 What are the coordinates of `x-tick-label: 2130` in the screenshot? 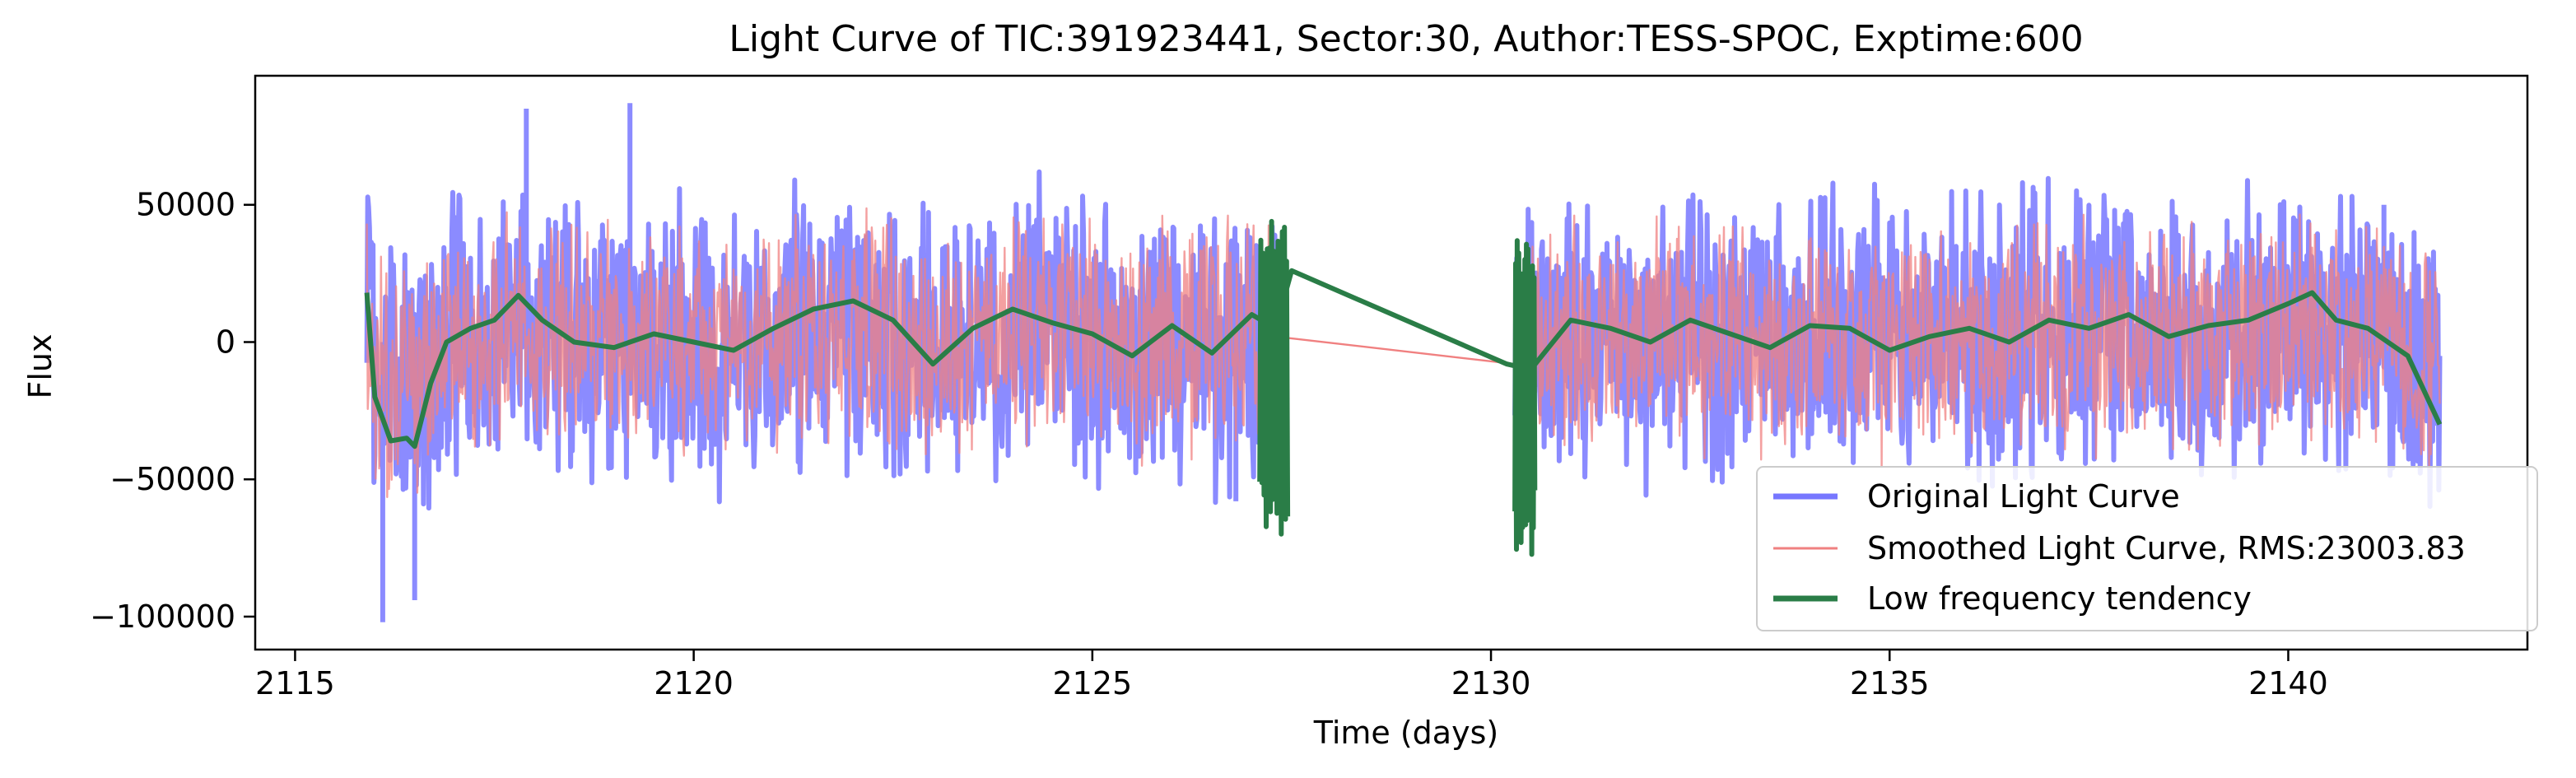 It's located at (1491, 683).